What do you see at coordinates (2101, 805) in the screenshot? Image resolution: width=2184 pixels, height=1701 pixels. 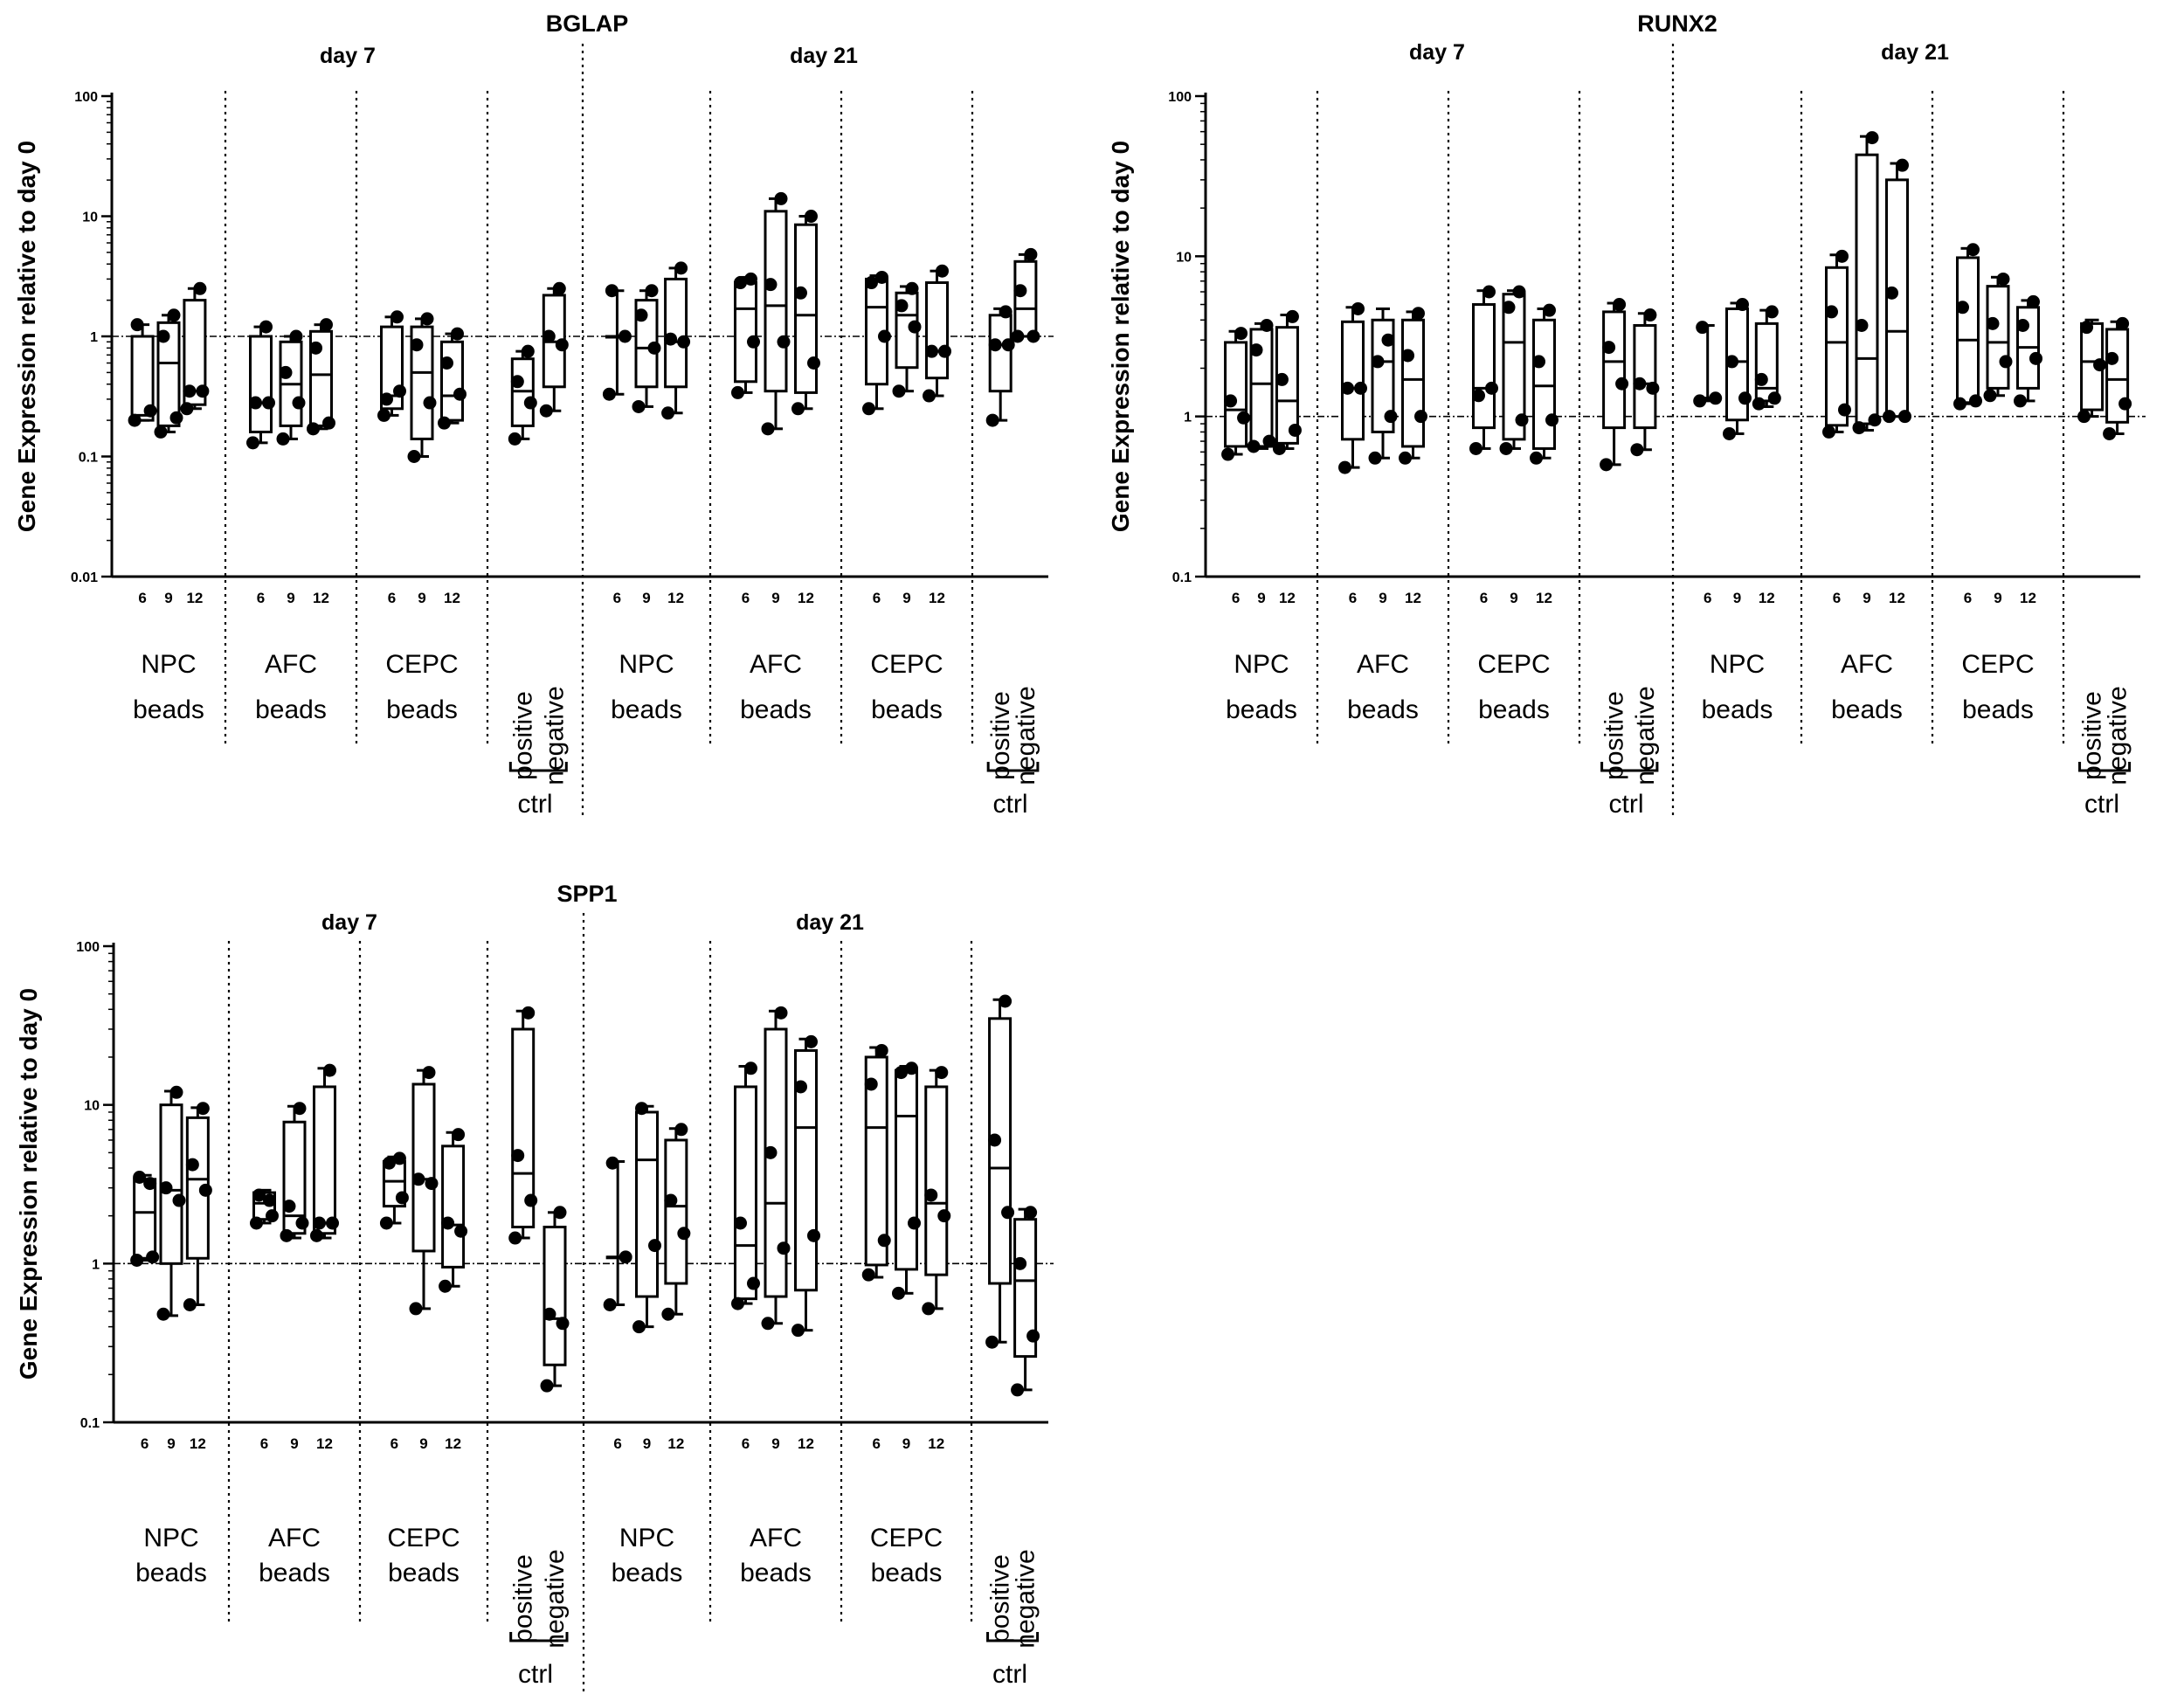 I see `ctrl-label: ctrl` at bounding box center [2101, 805].